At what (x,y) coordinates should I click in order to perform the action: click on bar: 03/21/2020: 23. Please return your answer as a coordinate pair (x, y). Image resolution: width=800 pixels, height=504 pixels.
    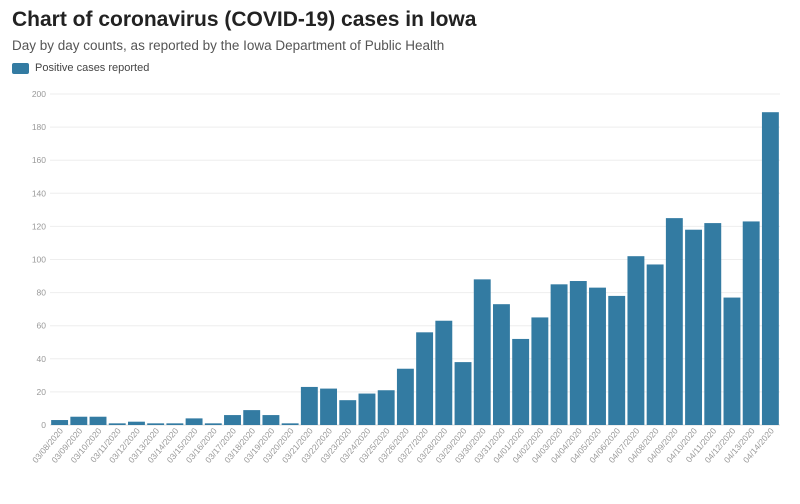
    Looking at the image, I should click on (309, 405).